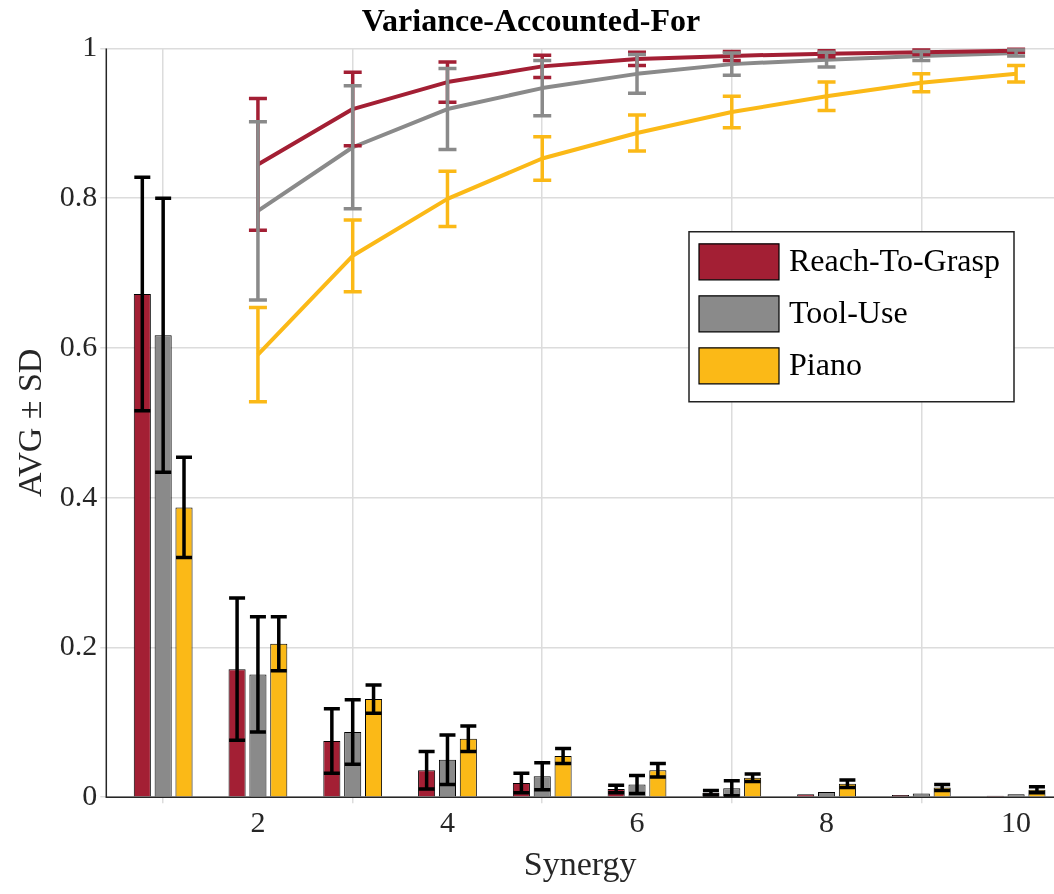  What do you see at coordinates (90, 46) in the screenshot?
I see `y-tick-label: 1` at bounding box center [90, 46].